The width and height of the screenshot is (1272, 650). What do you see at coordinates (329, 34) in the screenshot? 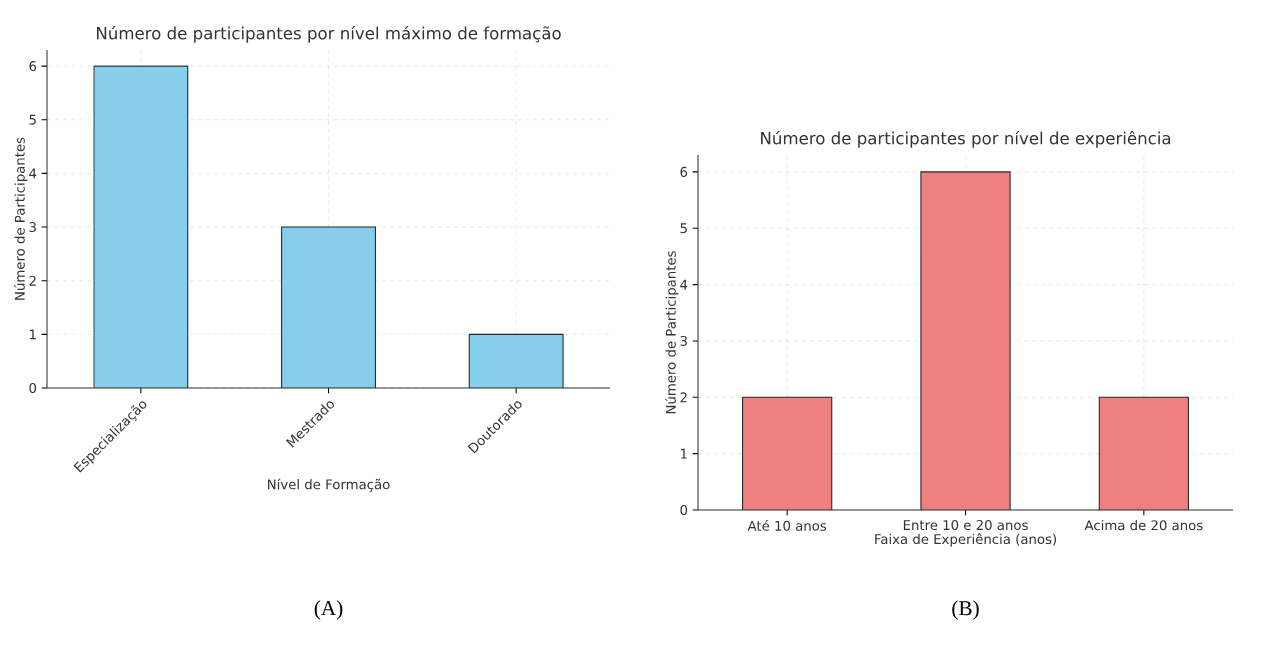
I see `chart-title: Número de participantes por nível máximo de formação` at bounding box center [329, 34].